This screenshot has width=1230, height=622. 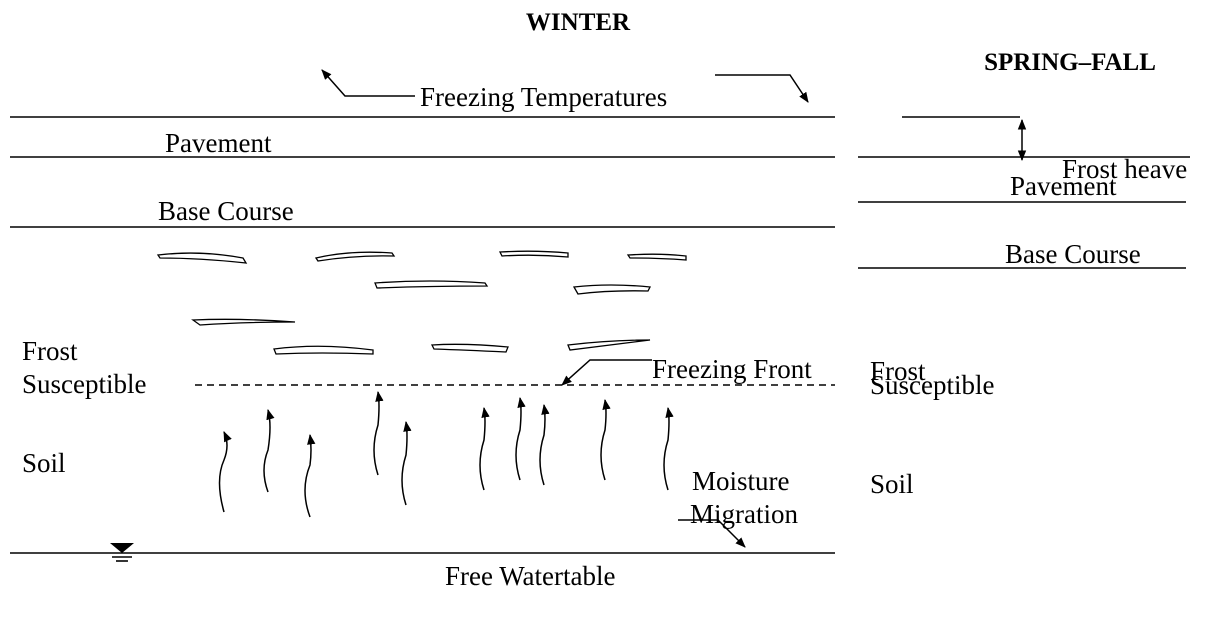 What do you see at coordinates (578, 22) in the screenshot?
I see `winter-title: WINTER` at bounding box center [578, 22].